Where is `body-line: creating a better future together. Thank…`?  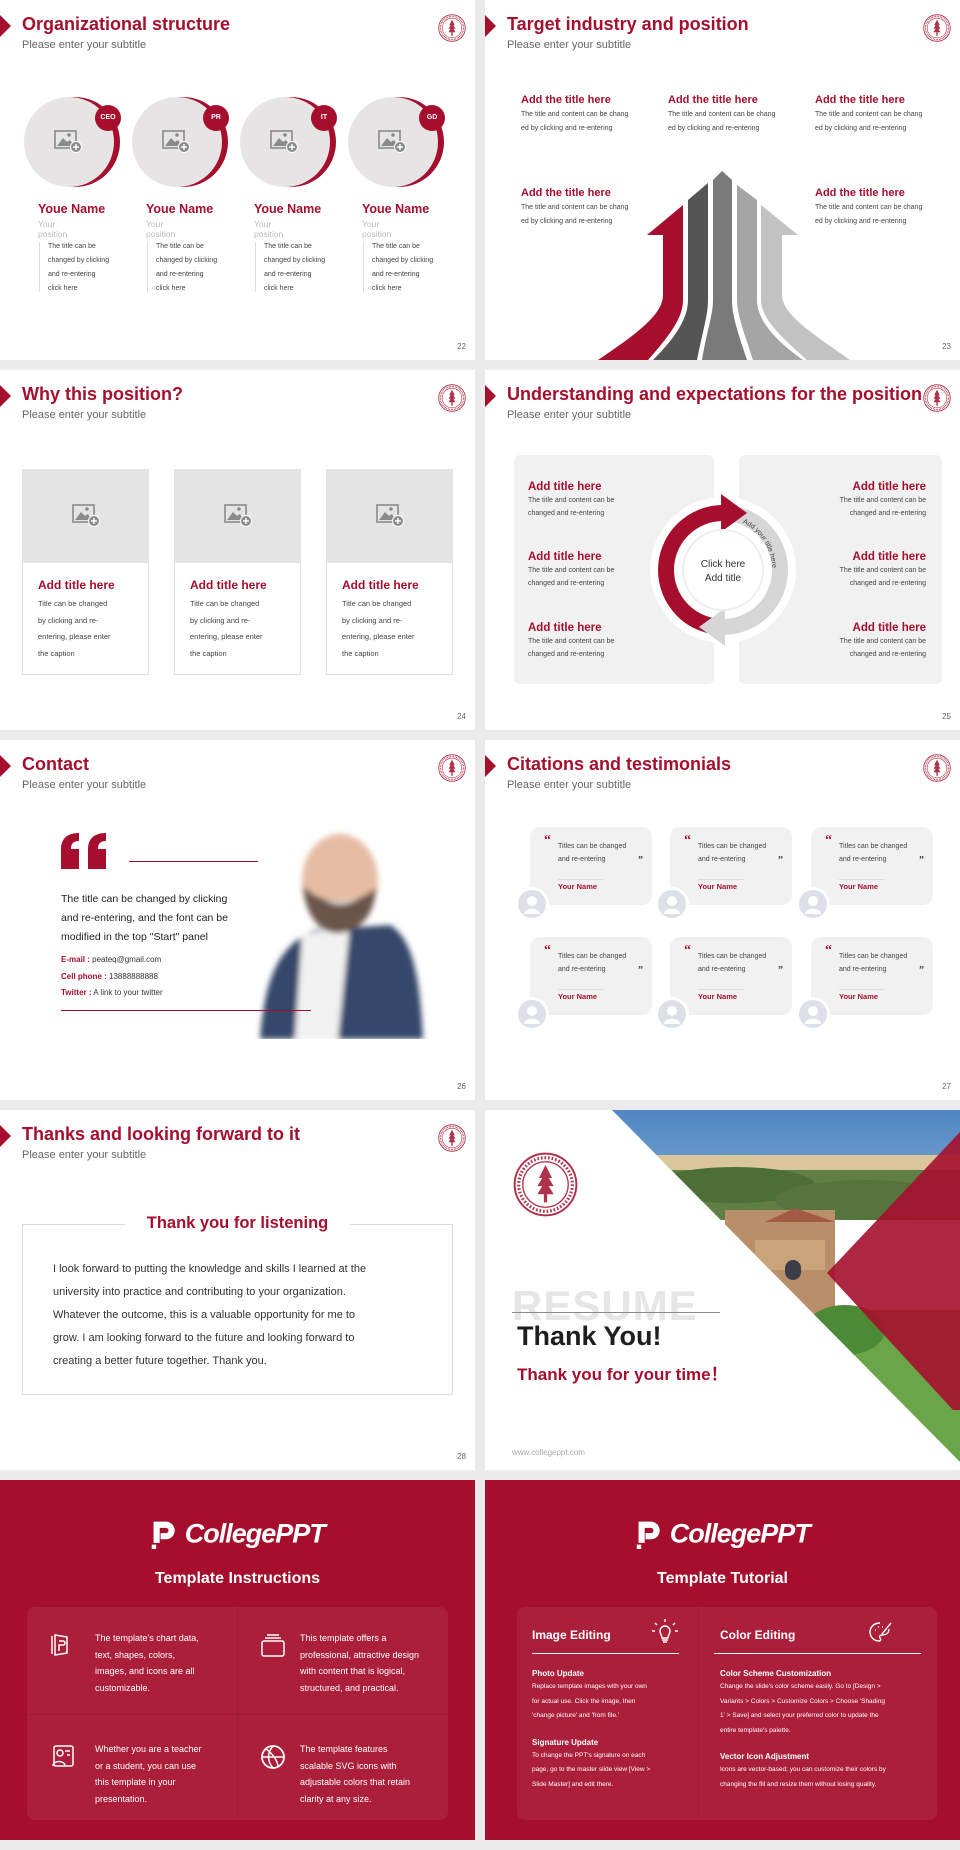
body-line: creating a better future together. Thank… is located at coordinates (160, 1361).